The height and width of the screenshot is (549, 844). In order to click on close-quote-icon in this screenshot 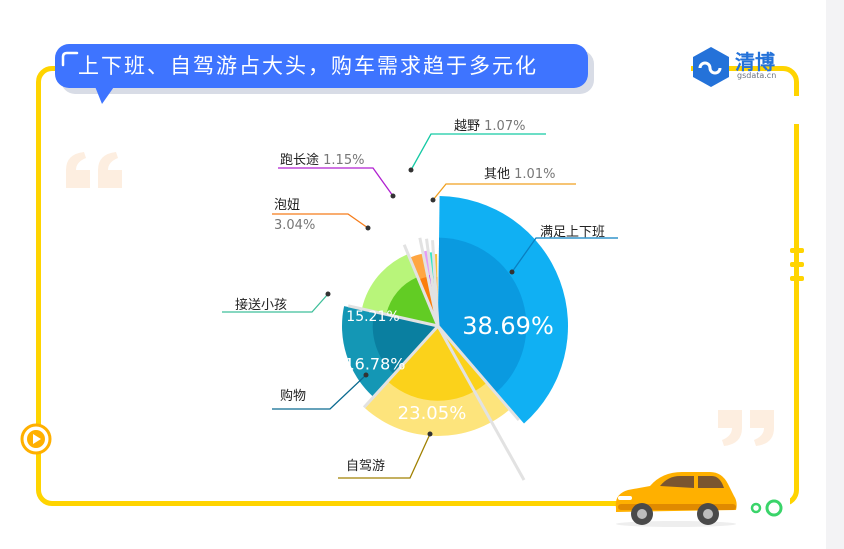, I will do `click(746, 428)`.